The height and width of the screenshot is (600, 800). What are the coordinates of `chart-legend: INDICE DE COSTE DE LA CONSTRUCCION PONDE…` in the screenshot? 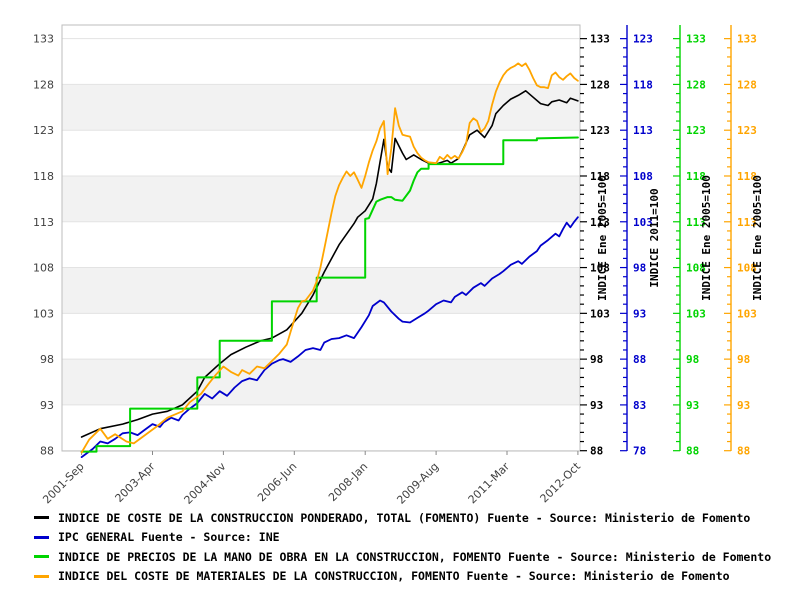 It's located at (414, 547).